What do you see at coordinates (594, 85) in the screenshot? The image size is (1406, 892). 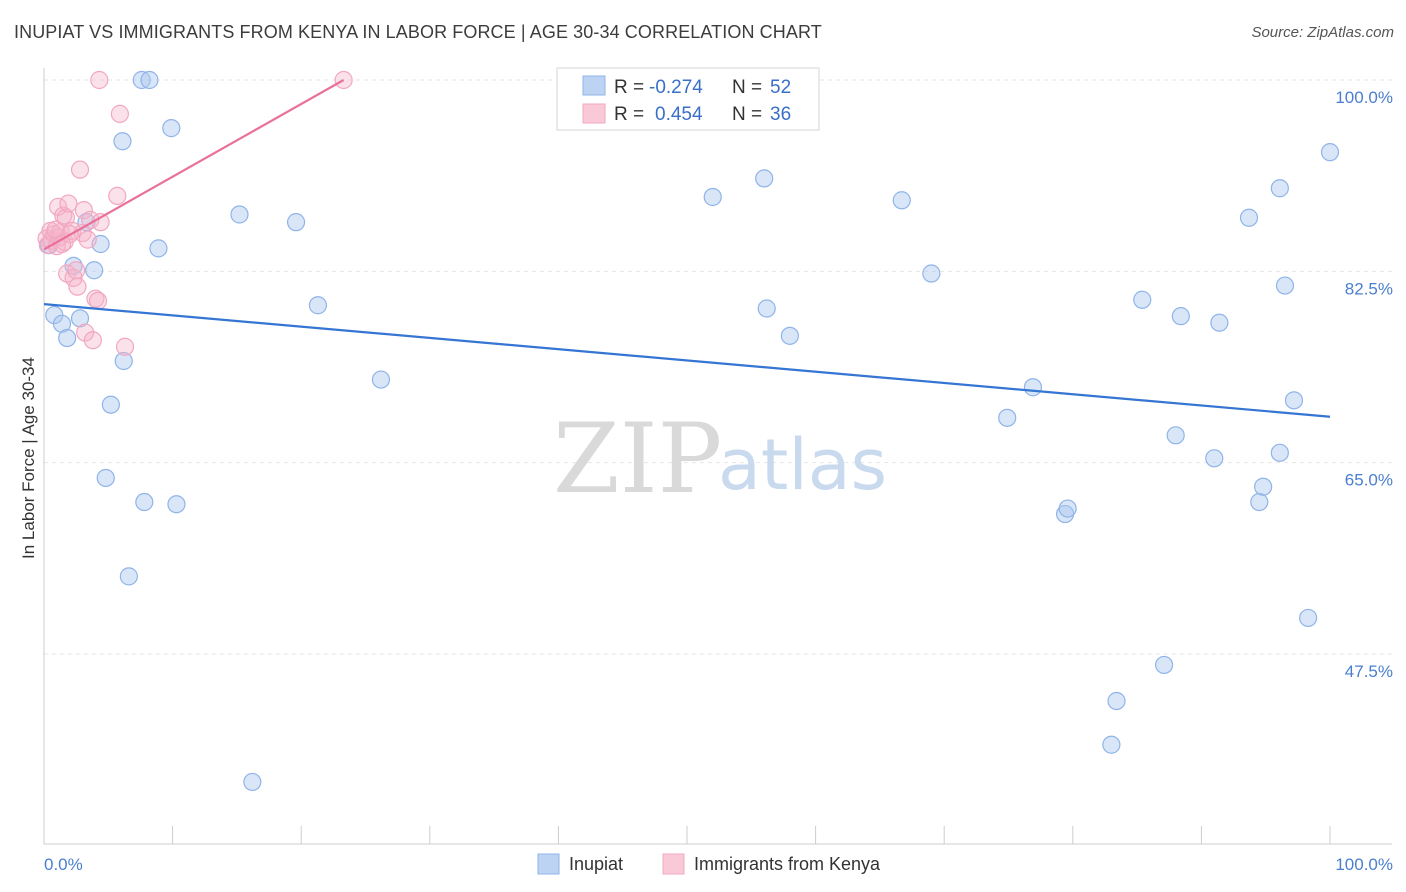 I see `legend-swatch-inupiat` at bounding box center [594, 85].